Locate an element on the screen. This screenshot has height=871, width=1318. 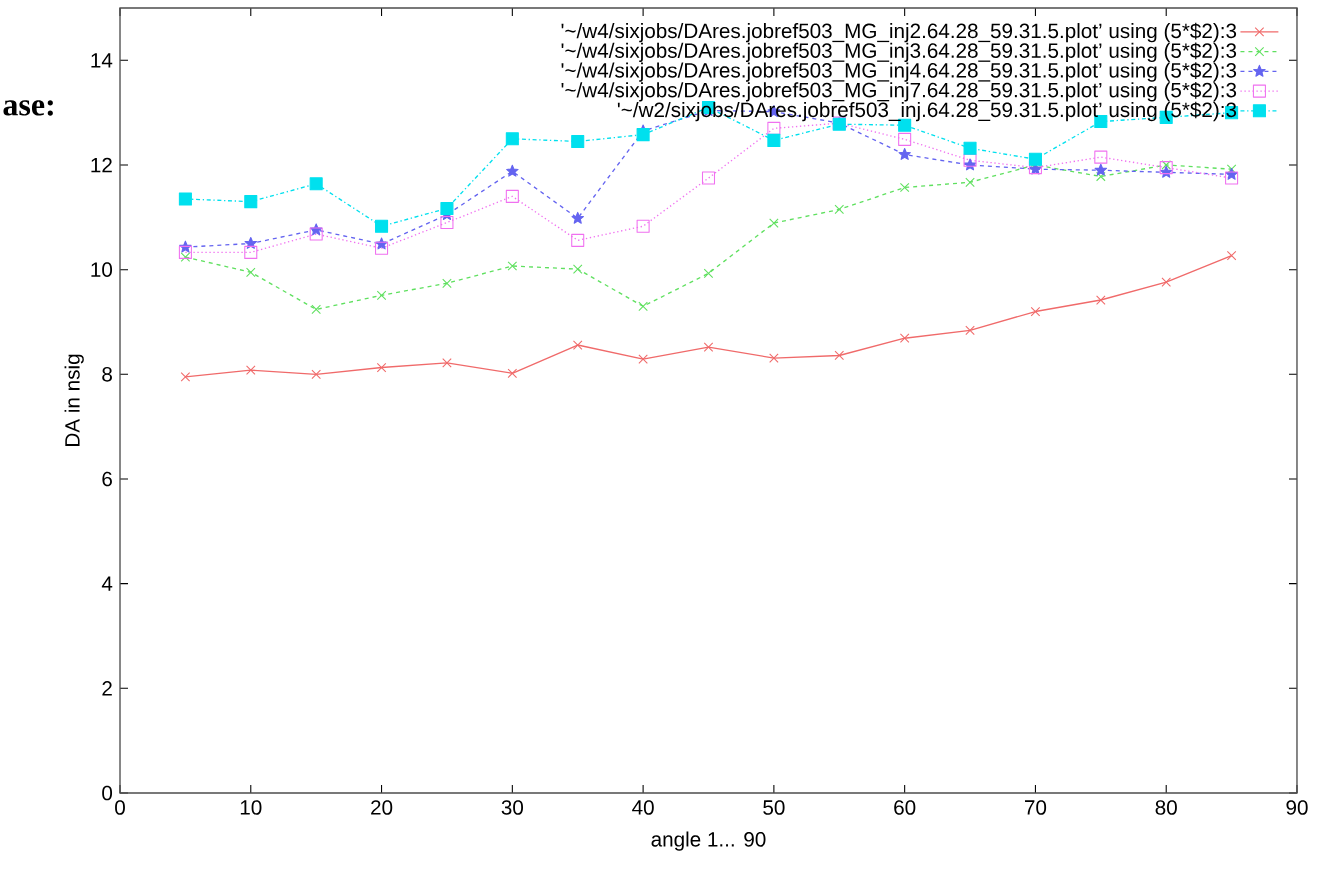
y-tick-label: 4 is located at coordinates (107, 583).